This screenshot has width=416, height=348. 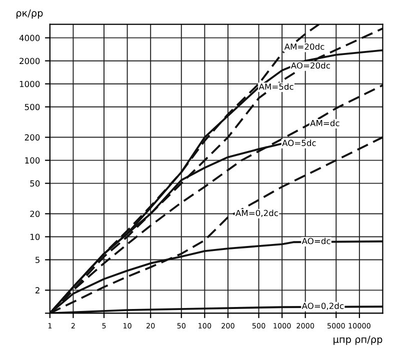 What do you see at coordinates (316, 241) in the screenshot?
I see `annotation: AO=dc` at bounding box center [316, 241].